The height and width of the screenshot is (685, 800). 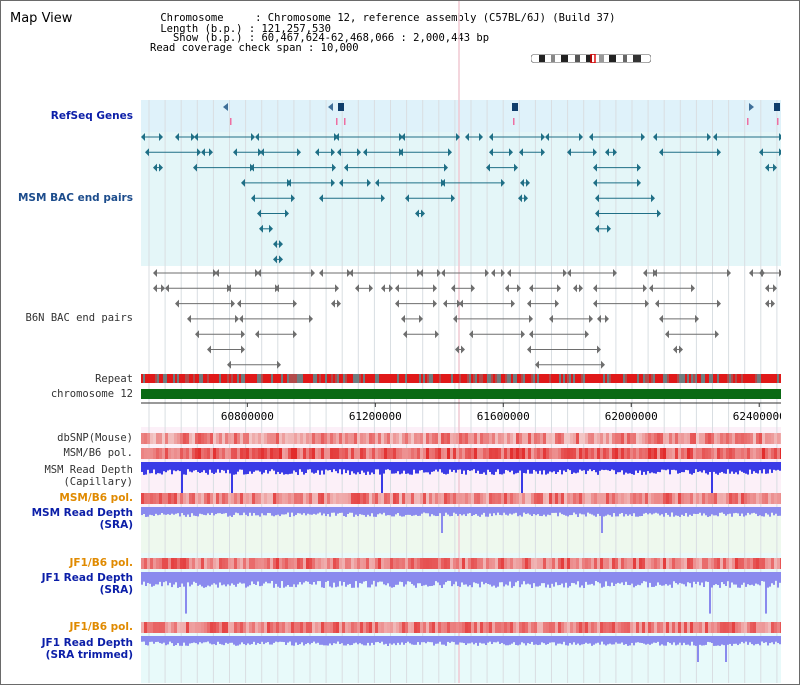 I want to click on label-b6n-bac-end-pairs: B6N BAC end pairs, so click(x=79, y=318).